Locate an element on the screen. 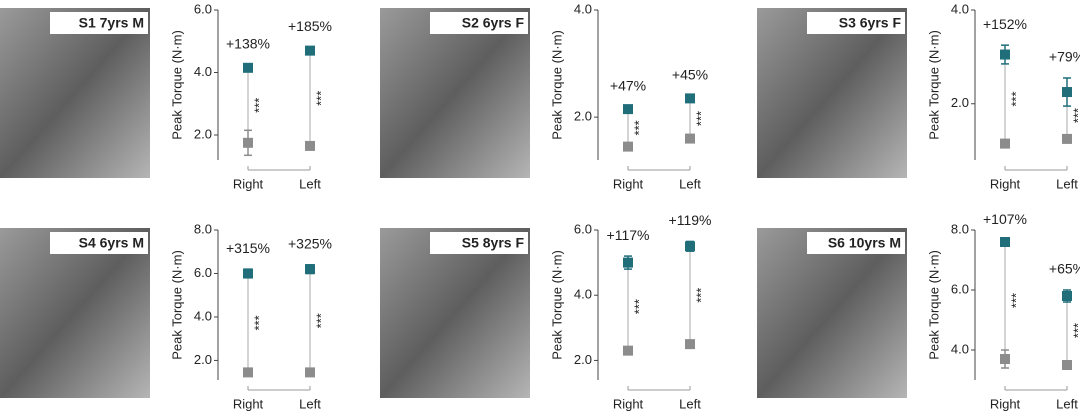 This screenshot has height=417, width=1080. change-label: +138% is located at coordinates (248, 43).